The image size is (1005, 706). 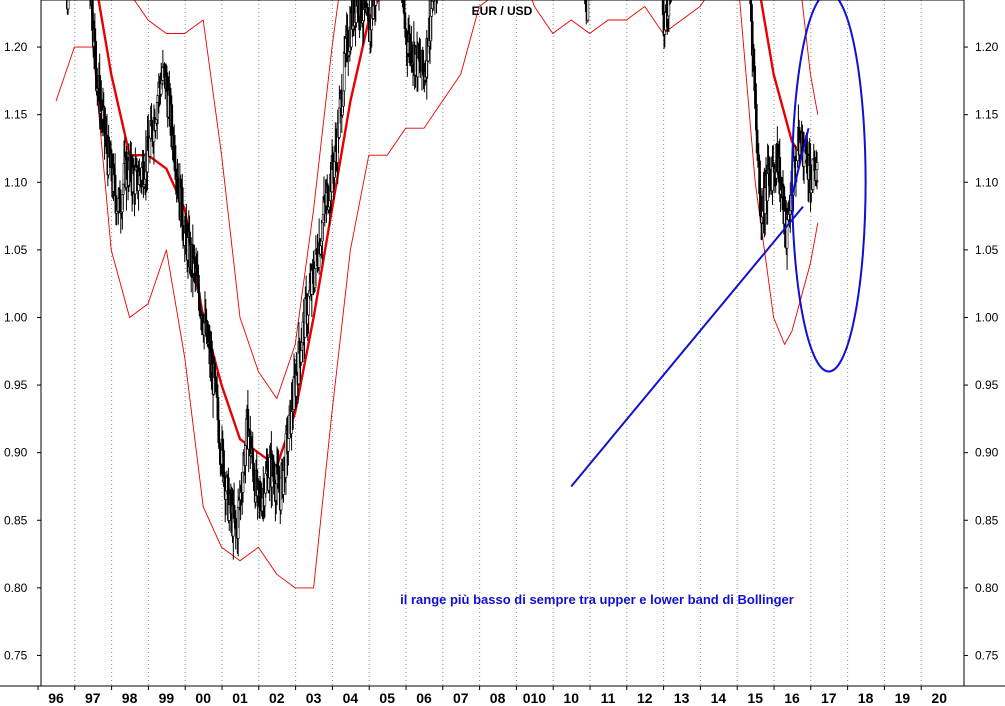 What do you see at coordinates (535, 698) in the screenshot?
I see `x-tick-label: 010` at bounding box center [535, 698].